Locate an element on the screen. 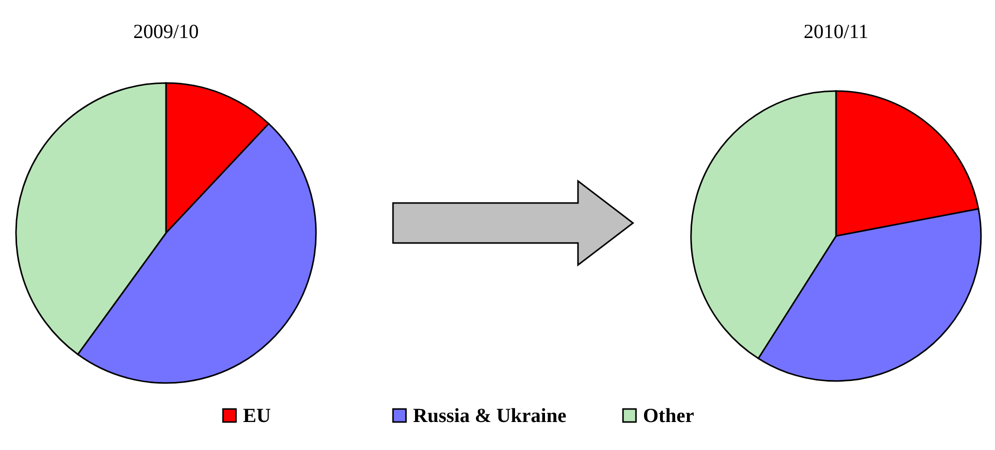 Image resolution: width=995 pixels, height=450 pixels. legend-label: Russia & Ukraine is located at coordinates (489, 416).